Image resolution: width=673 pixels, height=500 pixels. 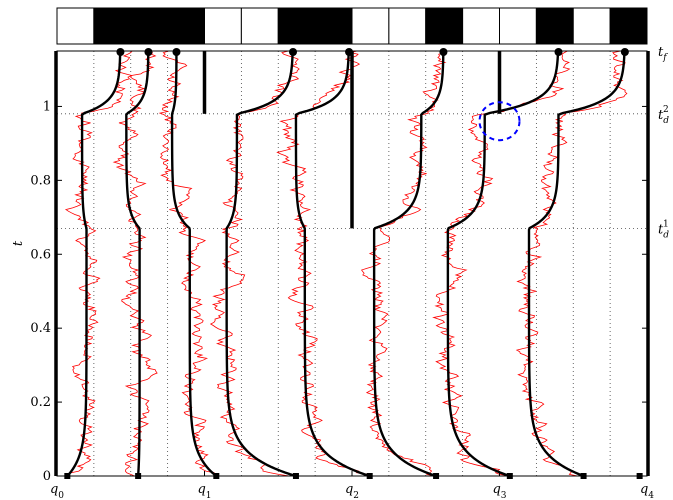 What do you see at coordinates (47, 476) in the screenshot?
I see `y-tick-label: 0` at bounding box center [47, 476].